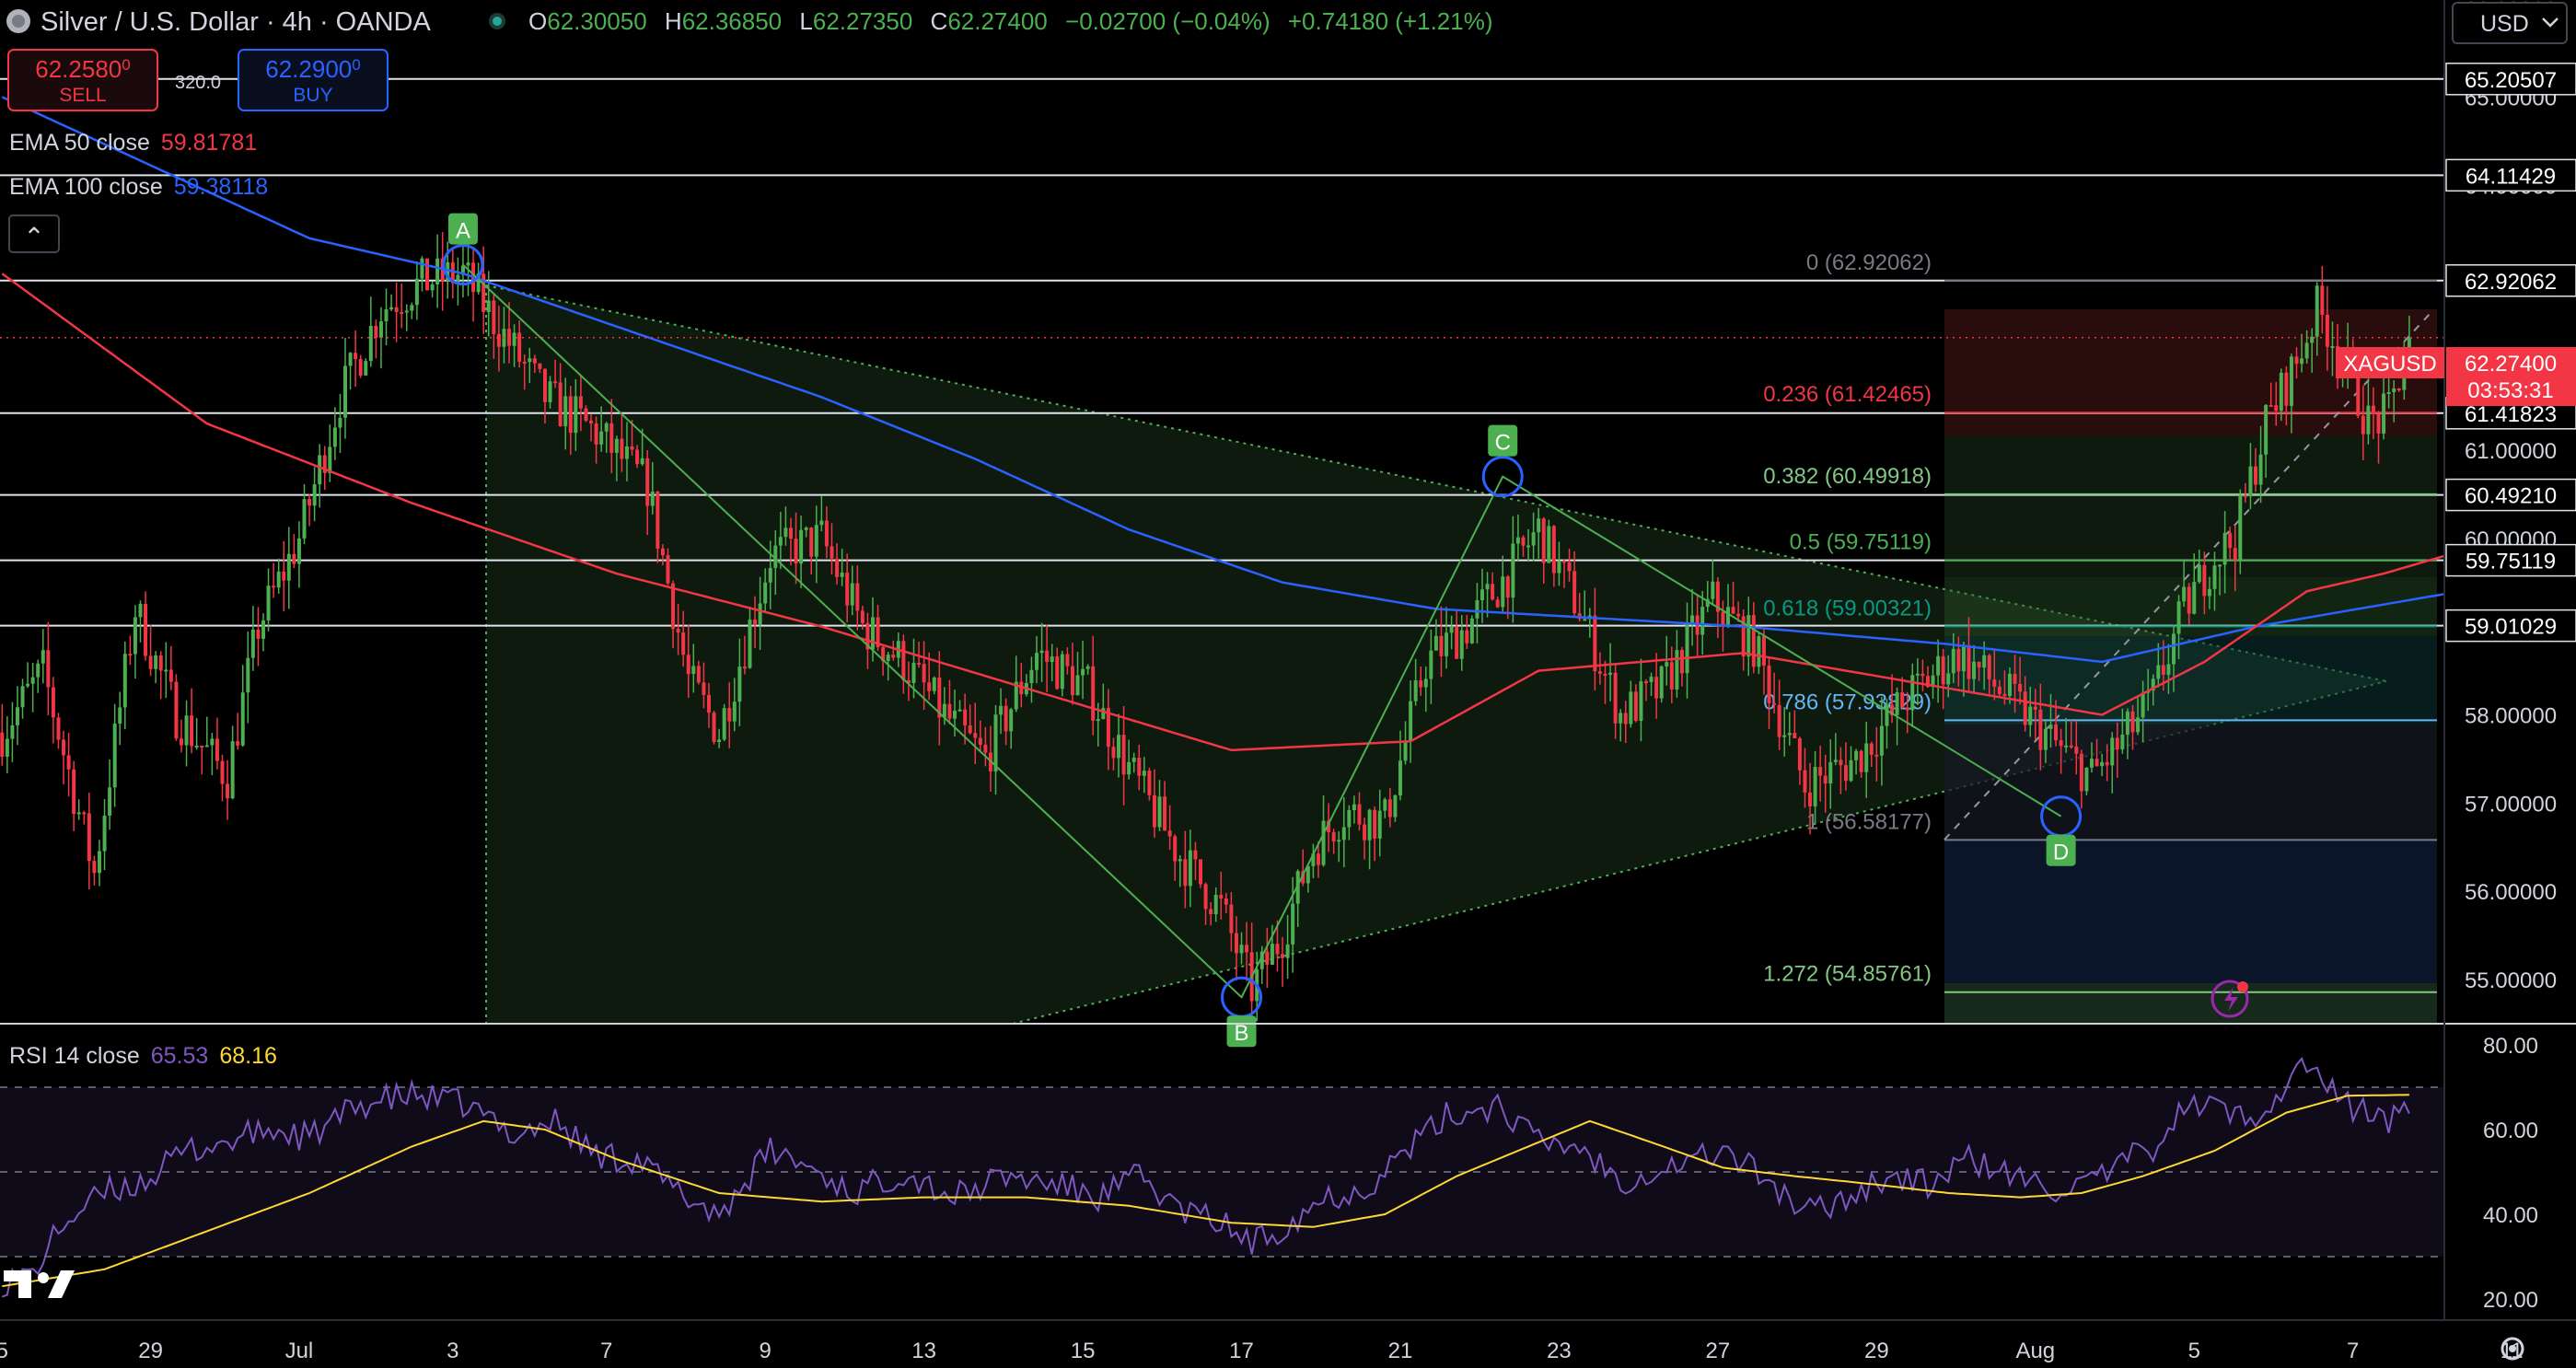 Image resolution: width=2576 pixels, height=1368 pixels. Describe the element at coordinates (143, 1056) in the screenshot. I see `rsi-legend: RSI 14 close 65.53 68.16` at that location.